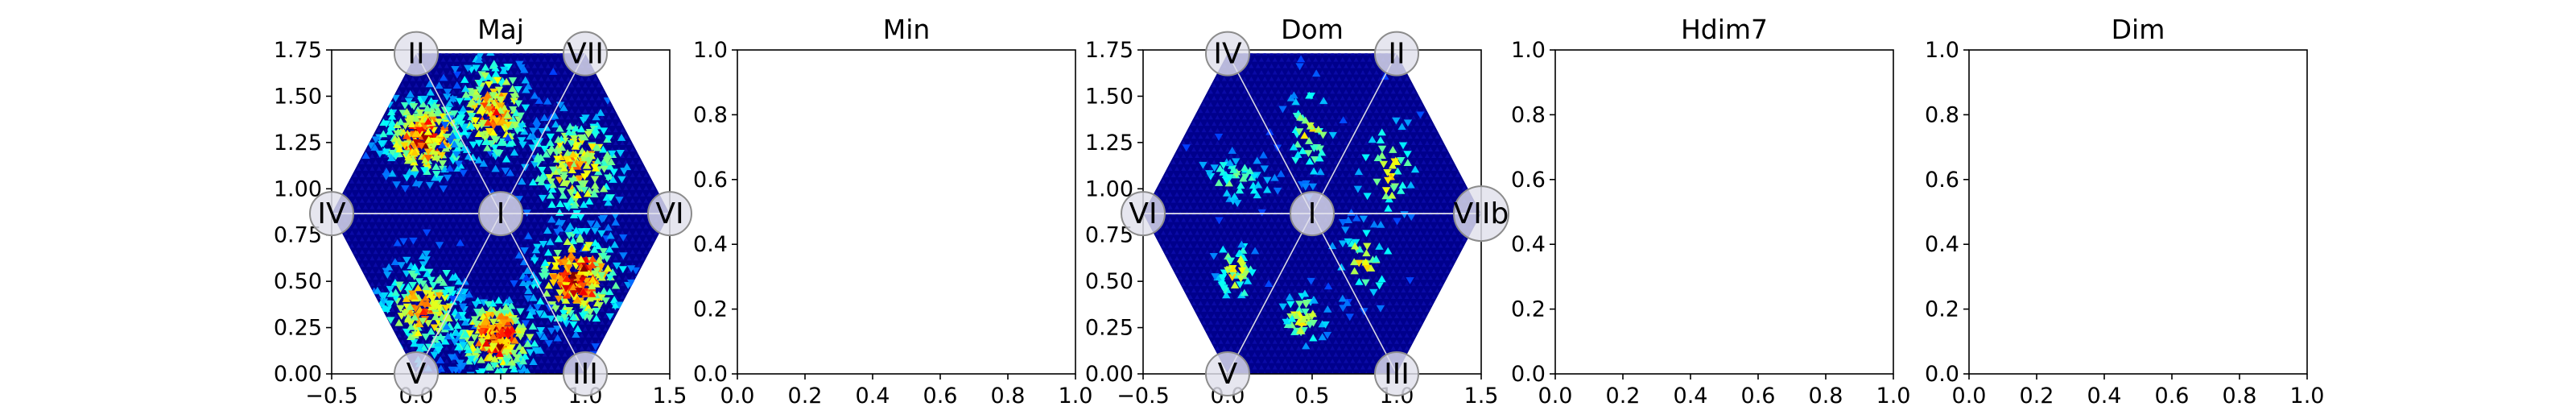 The width and height of the screenshot is (2576, 419). I want to click on x-tick-label: 0.8, so click(1008, 397).